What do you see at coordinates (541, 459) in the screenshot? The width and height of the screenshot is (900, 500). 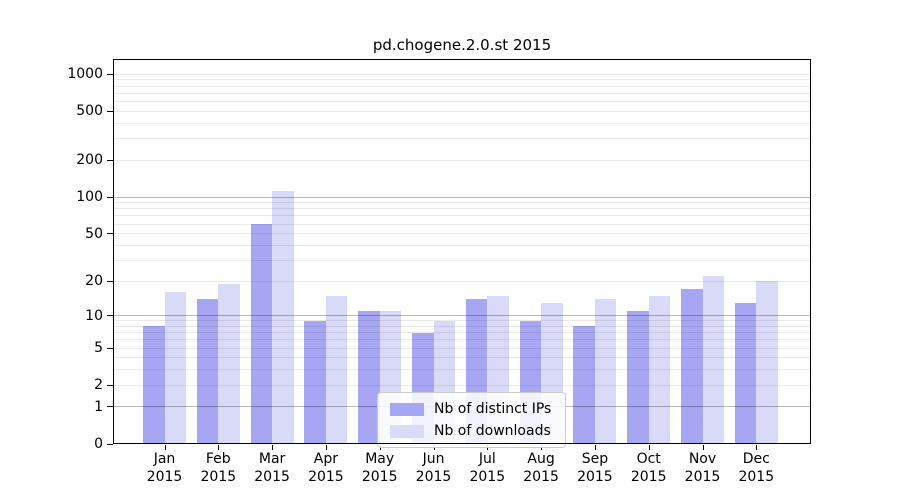 I see `x-tick-month: Aug` at bounding box center [541, 459].